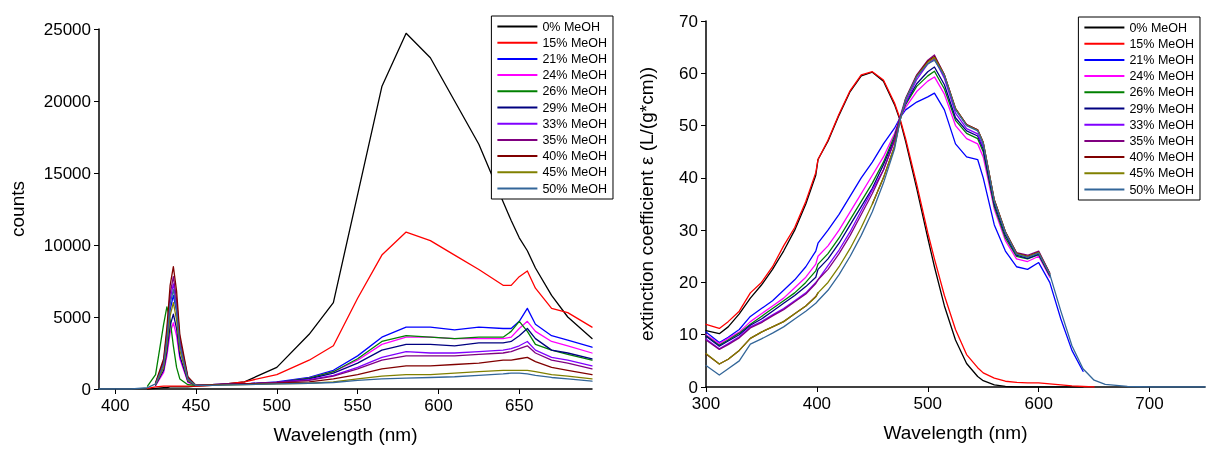  What do you see at coordinates (67, 245) in the screenshot?
I see `y-tick-label: 10000` at bounding box center [67, 245].